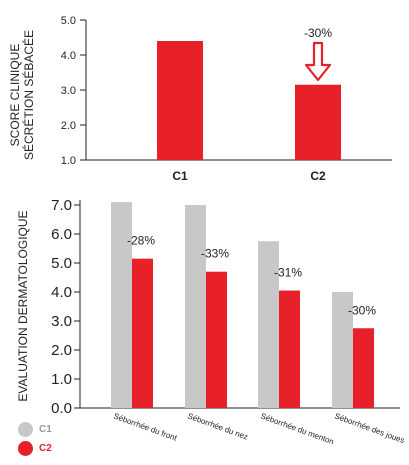 The image size is (409, 465). I want to click on legend-swatch-c1, so click(25, 429).